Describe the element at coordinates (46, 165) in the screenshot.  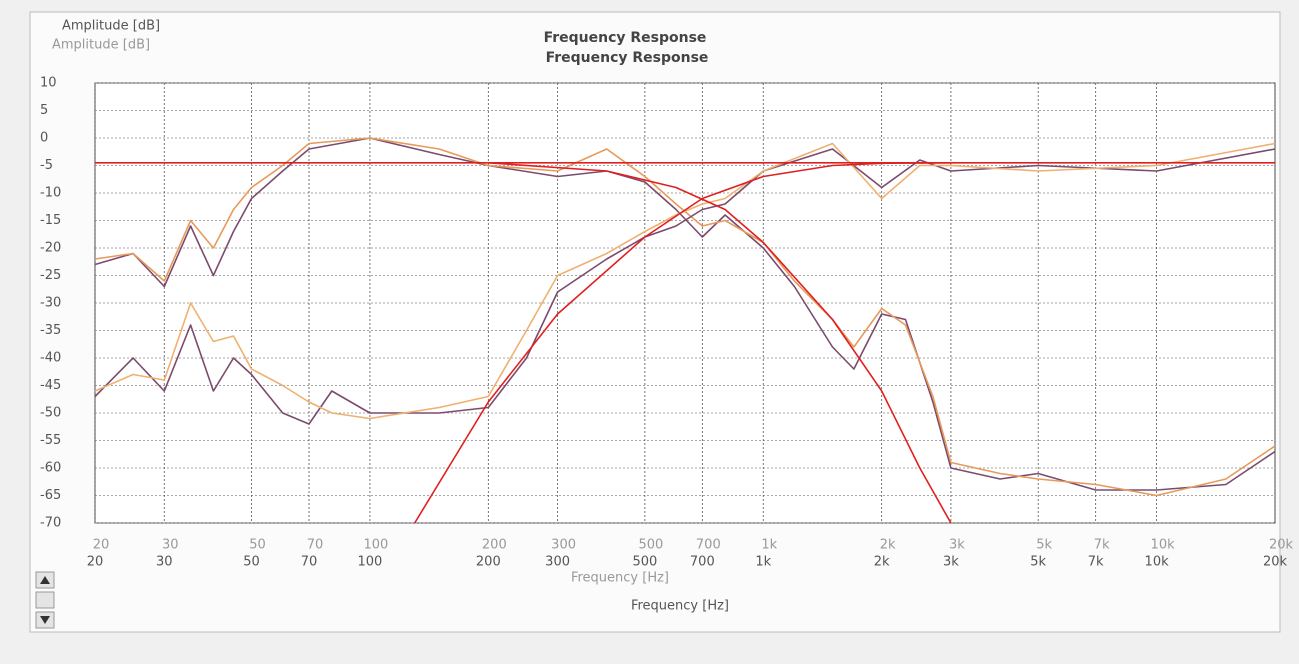
I see `y-tick-label: -5` at that location.